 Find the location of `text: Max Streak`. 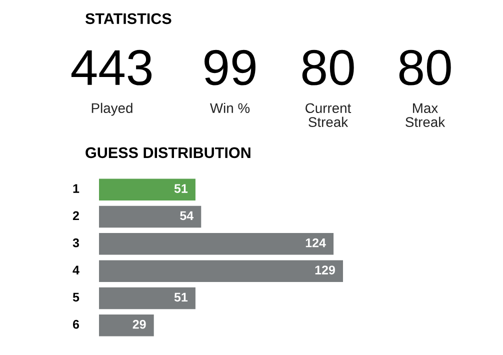

text: Max Streak is located at coordinates (426, 115).